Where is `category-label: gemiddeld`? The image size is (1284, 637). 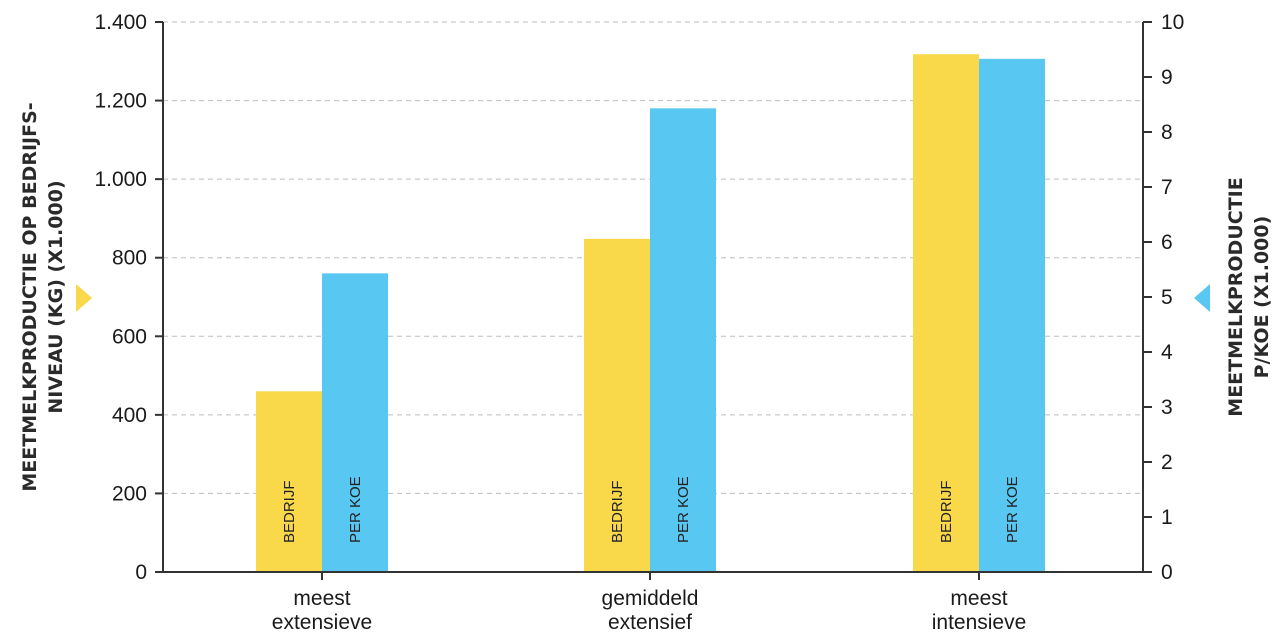 category-label: gemiddeld is located at coordinates (650, 598).